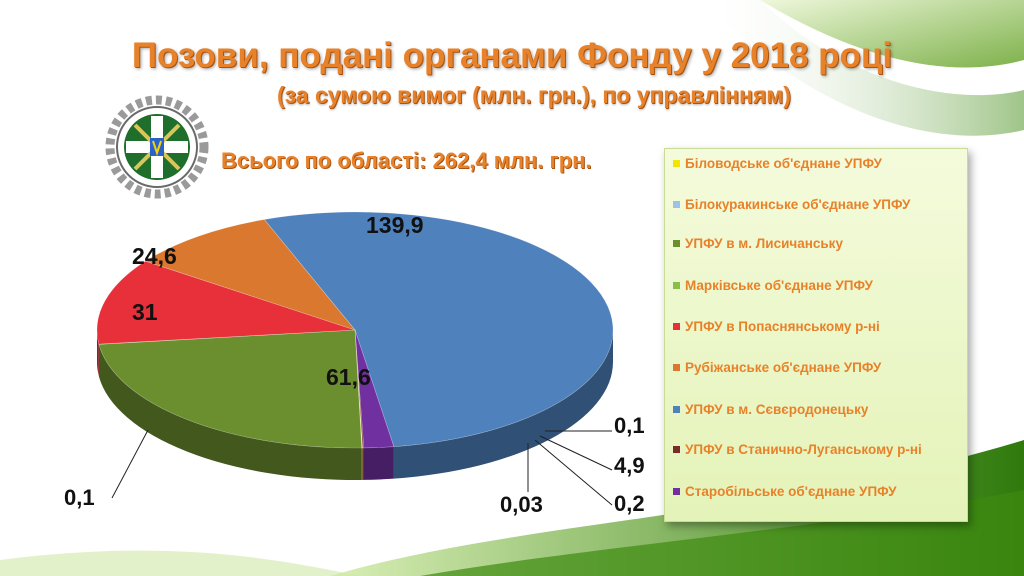 This screenshot has height=576, width=1024. What do you see at coordinates (803, 449) in the screenshot?
I see `legend-text: УПФУ в Станично-Луганському р-ні` at bounding box center [803, 449].